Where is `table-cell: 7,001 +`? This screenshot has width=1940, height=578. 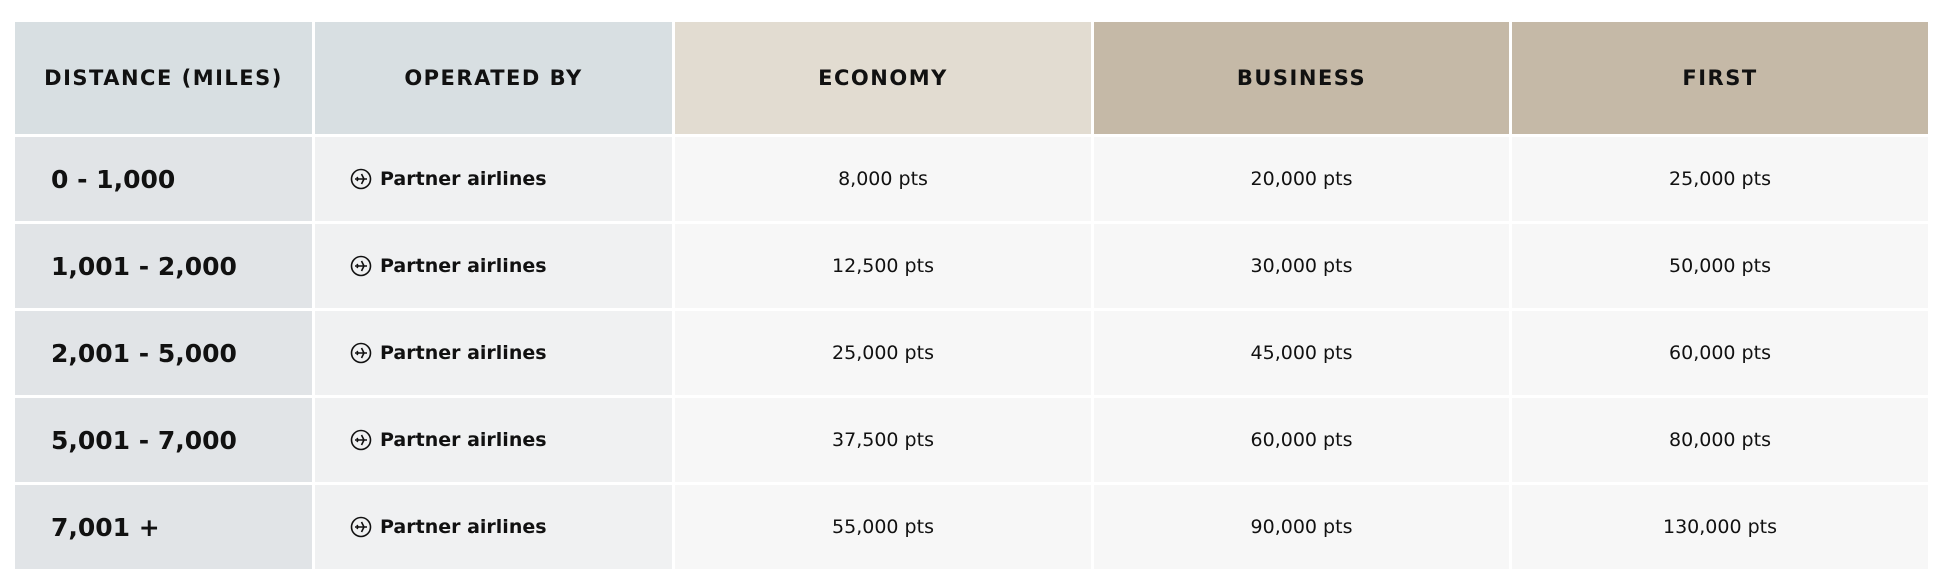 table-cell: 7,001 + is located at coordinates (163, 527).